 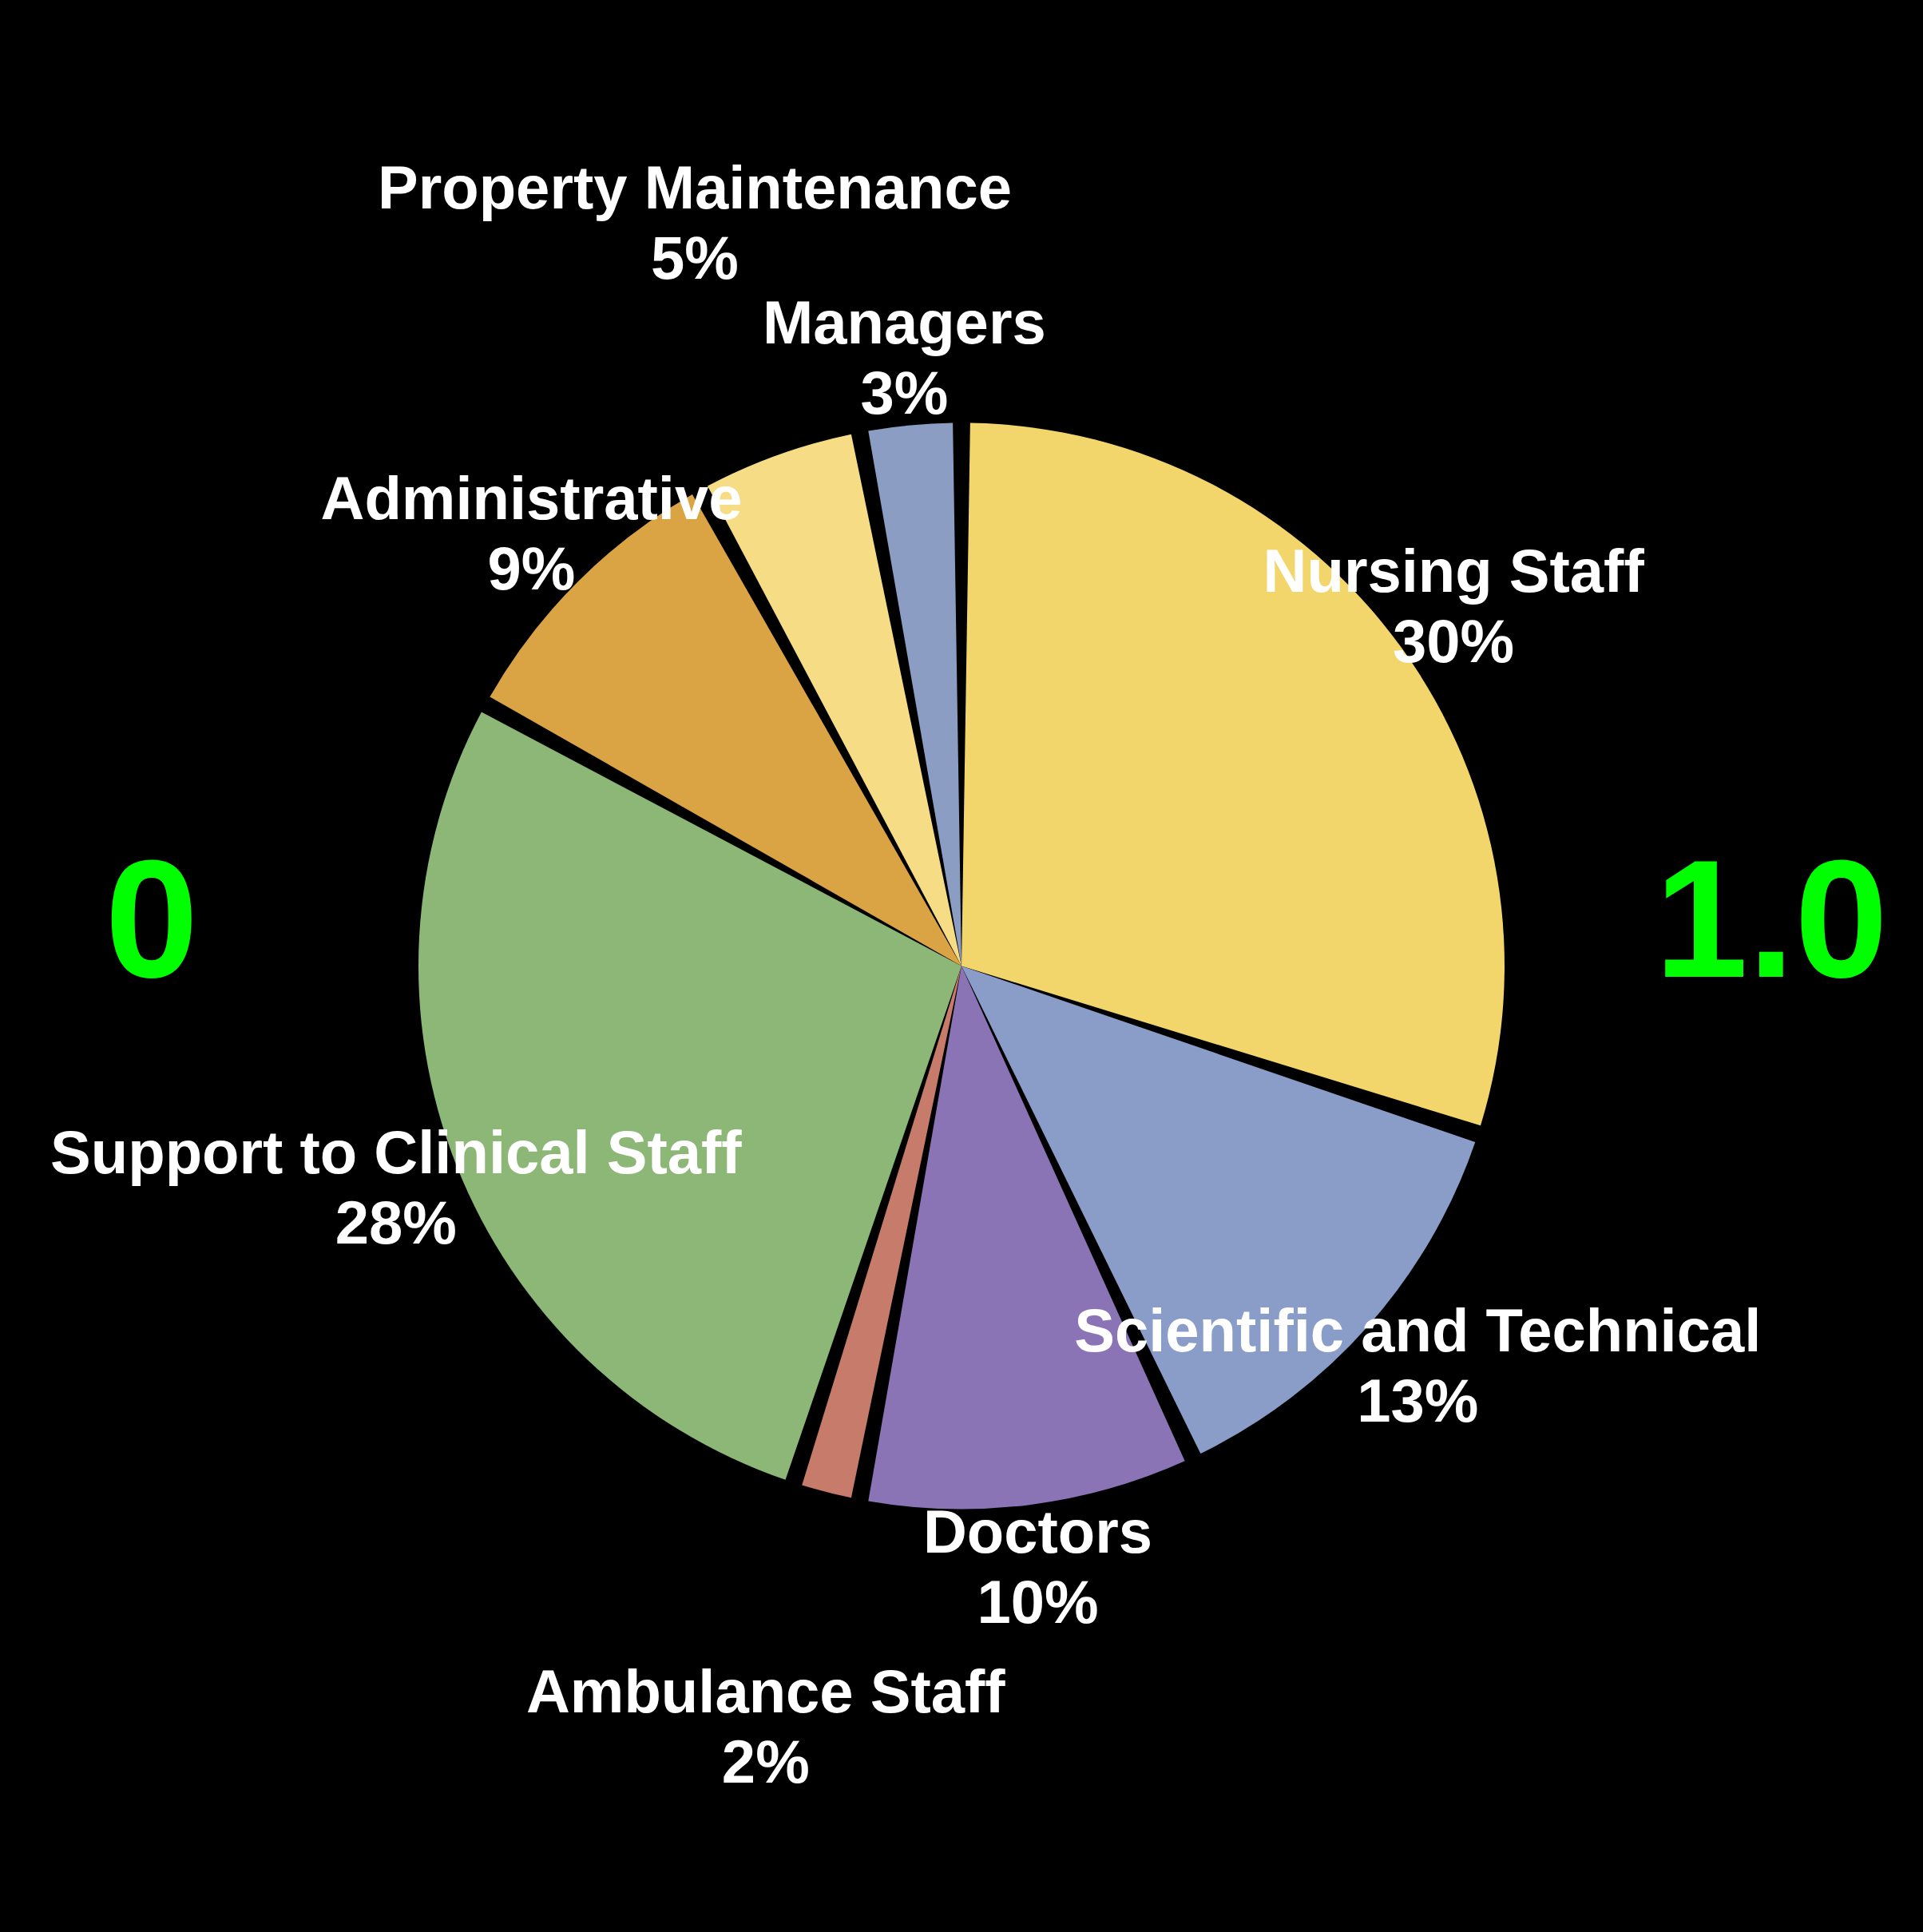 I want to click on slice-label: Property Maintenance, so click(x=695, y=187).